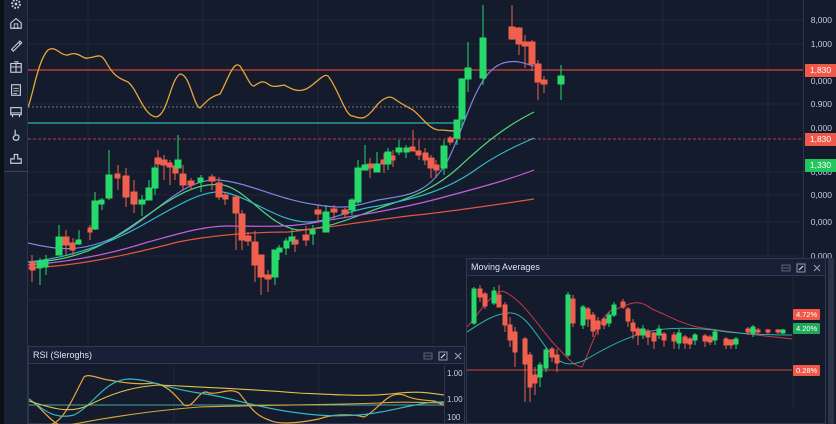 The width and height of the screenshot is (836, 424). Describe the element at coordinates (807, 314) in the screenshot. I see `ma-badge-upper: 4.72%` at that location.